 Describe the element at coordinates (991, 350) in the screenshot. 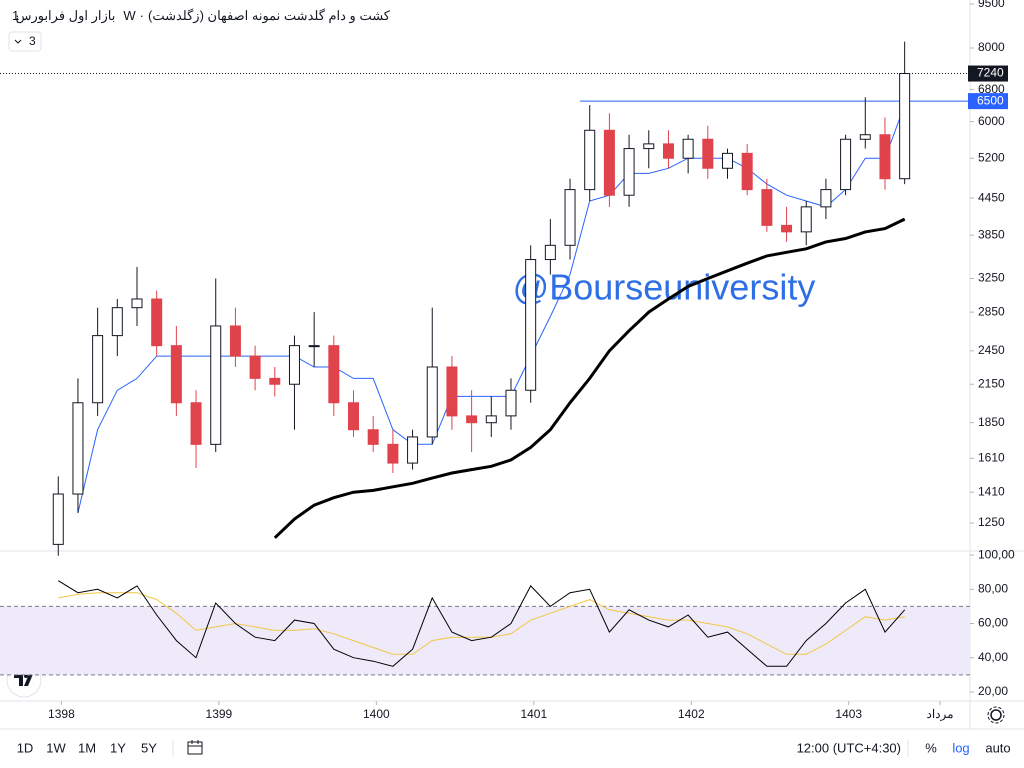

I see `y-tick-label: 2450` at that location.